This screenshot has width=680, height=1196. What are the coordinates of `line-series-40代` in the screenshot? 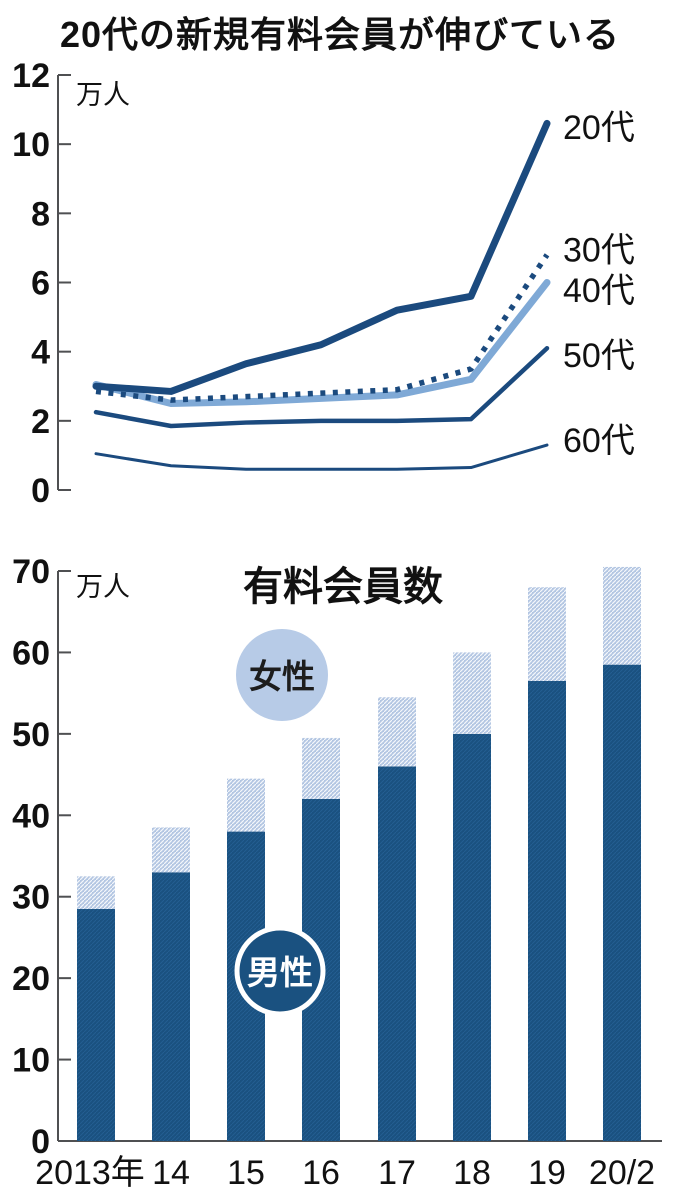 It's located at (321, 343).